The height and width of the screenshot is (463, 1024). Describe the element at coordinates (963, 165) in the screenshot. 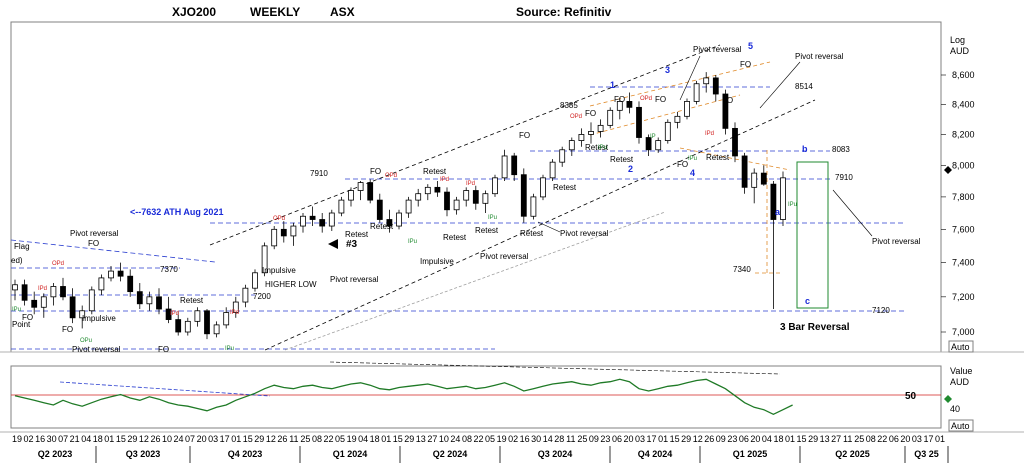

I see `y-tick-label: 8,000` at that location.